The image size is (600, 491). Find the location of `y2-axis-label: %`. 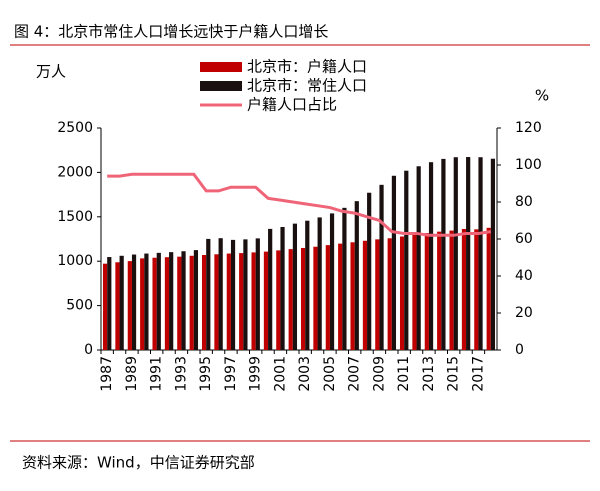

y2-axis-label: % is located at coordinates (542, 96).